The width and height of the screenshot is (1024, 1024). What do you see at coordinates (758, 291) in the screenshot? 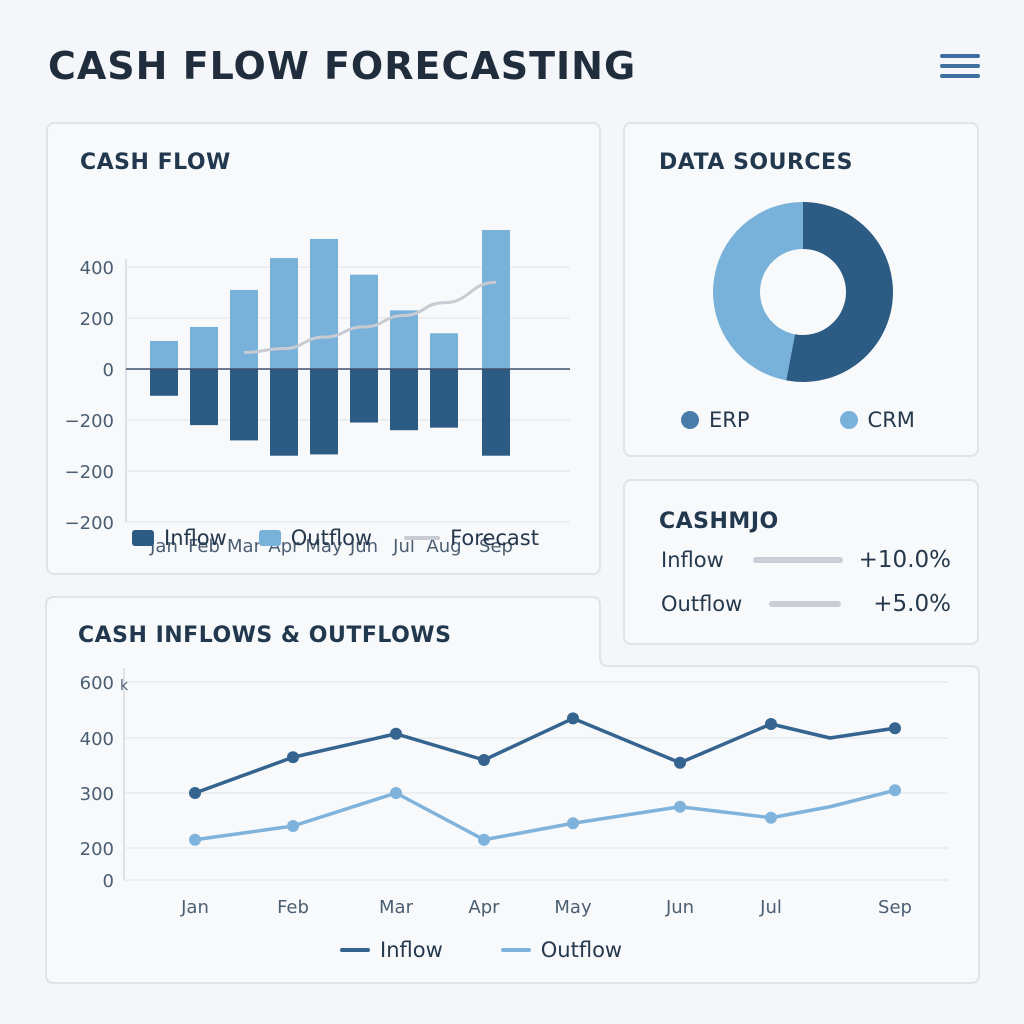
I see `donut-slice-crm` at bounding box center [758, 291].